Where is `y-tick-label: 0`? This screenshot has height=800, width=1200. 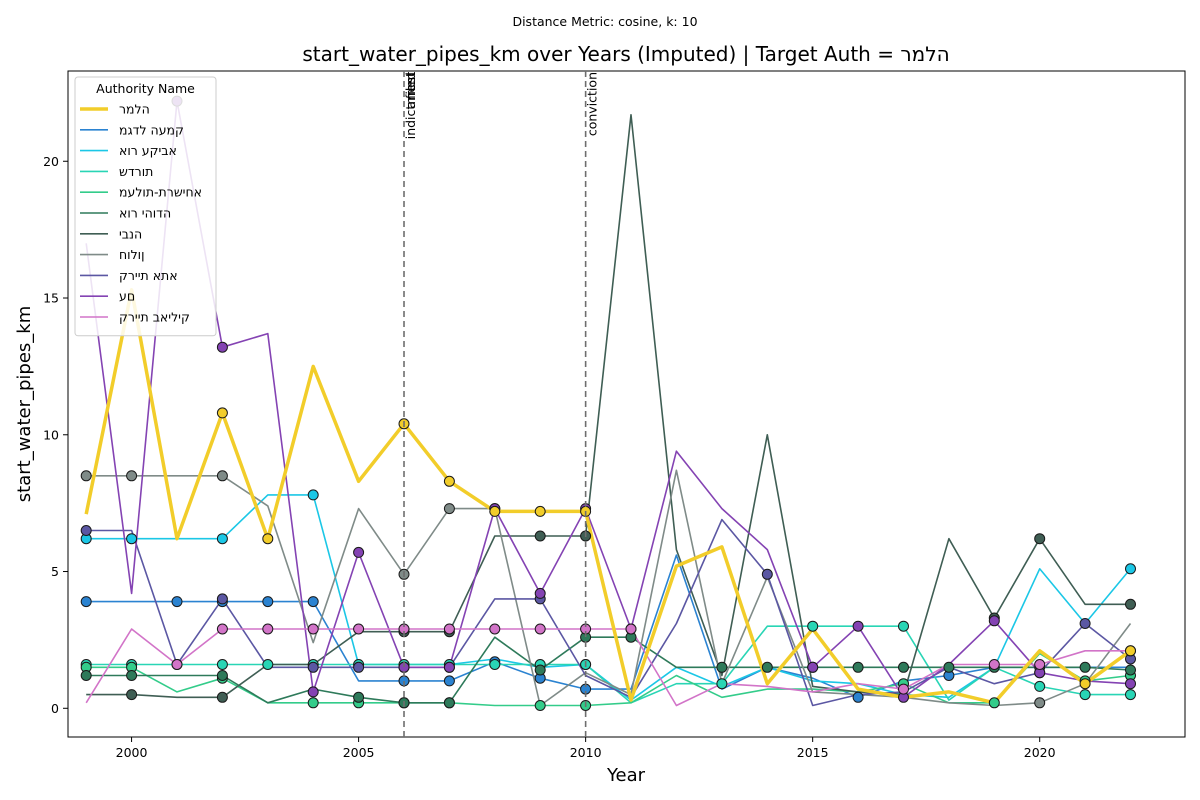 y-tick-label: 0 is located at coordinates (55, 708).